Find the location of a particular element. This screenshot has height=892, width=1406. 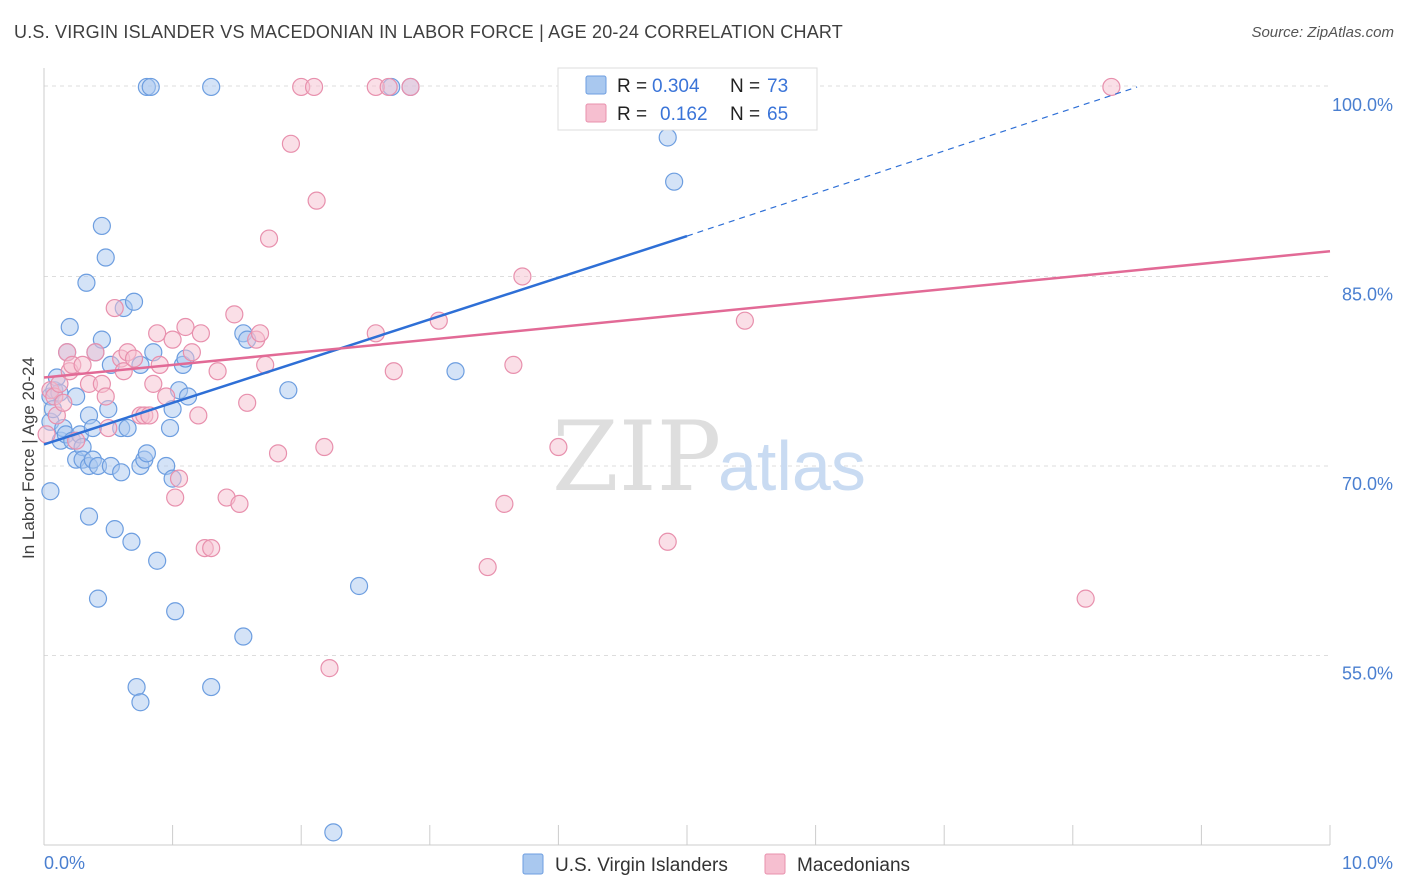

legend-r-value-pink: 0.162 is located at coordinates (684, 114).